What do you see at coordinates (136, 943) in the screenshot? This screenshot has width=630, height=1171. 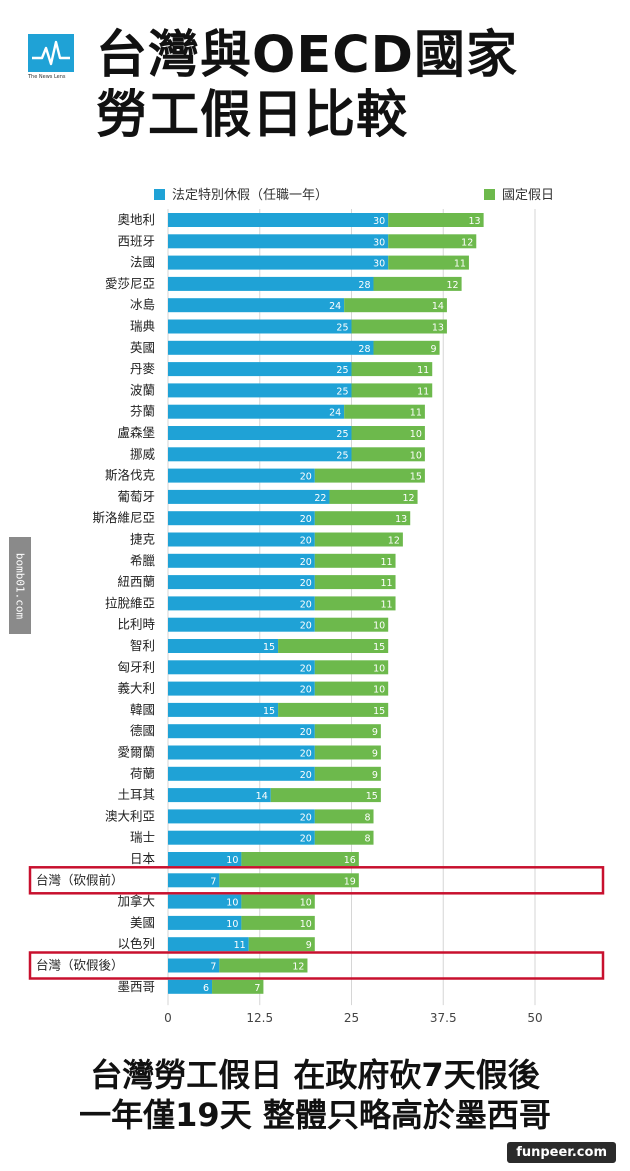 I see `category-label: 以色列` at bounding box center [136, 943].